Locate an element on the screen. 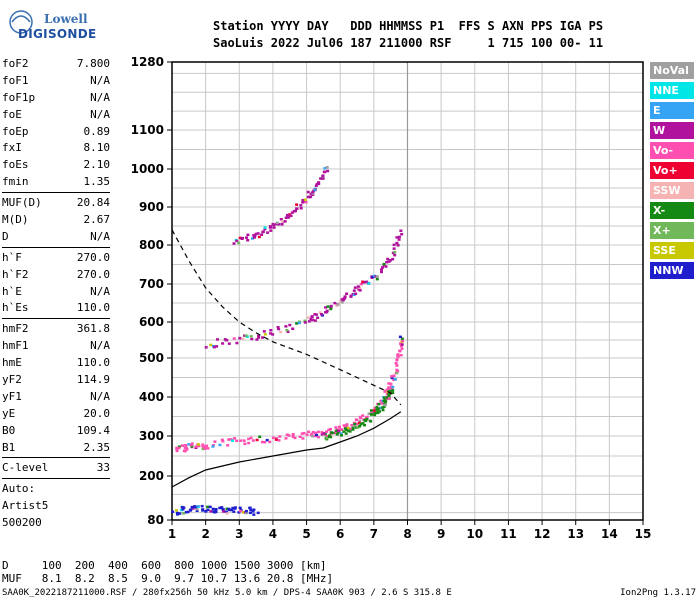  param-name: foF2 is located at coordinates (15, 63).